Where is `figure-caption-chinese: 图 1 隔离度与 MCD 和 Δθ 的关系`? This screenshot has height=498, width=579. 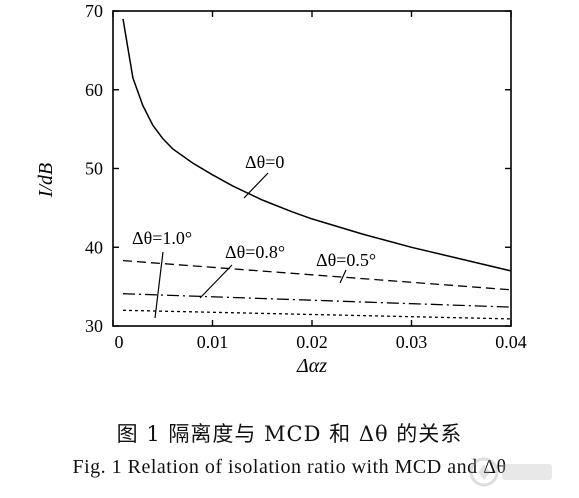
figure-caption-chinese: 图 1 隔离度与 MCD 和 Δθ 的关系 is located at coordinates (289, 434).